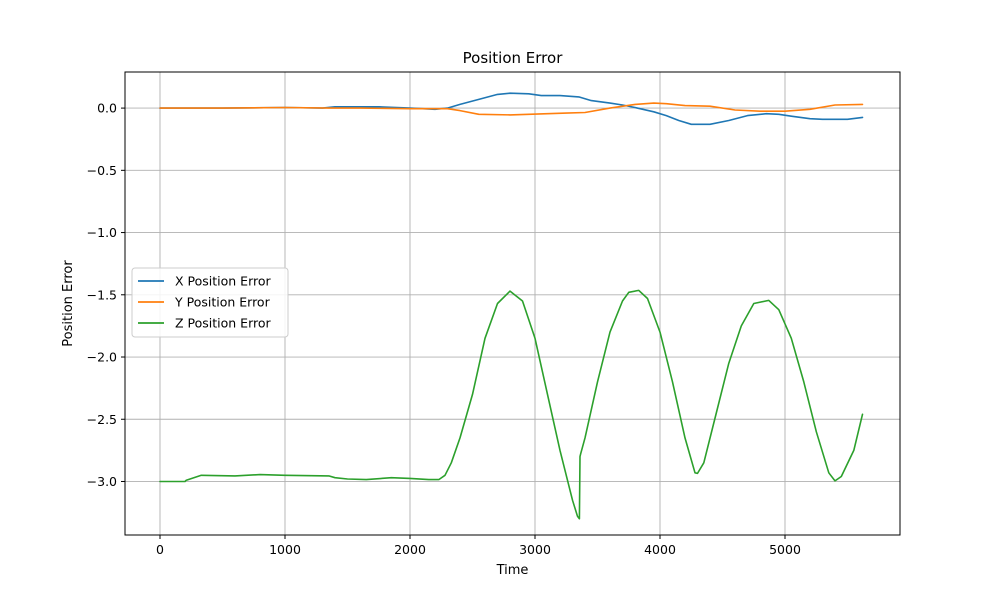 The width and height of the screenshot is (1000, 600). Describe the element at coordinates (68, 303) in the screenshot. I see `y-axis-label: Position Error` at that location.